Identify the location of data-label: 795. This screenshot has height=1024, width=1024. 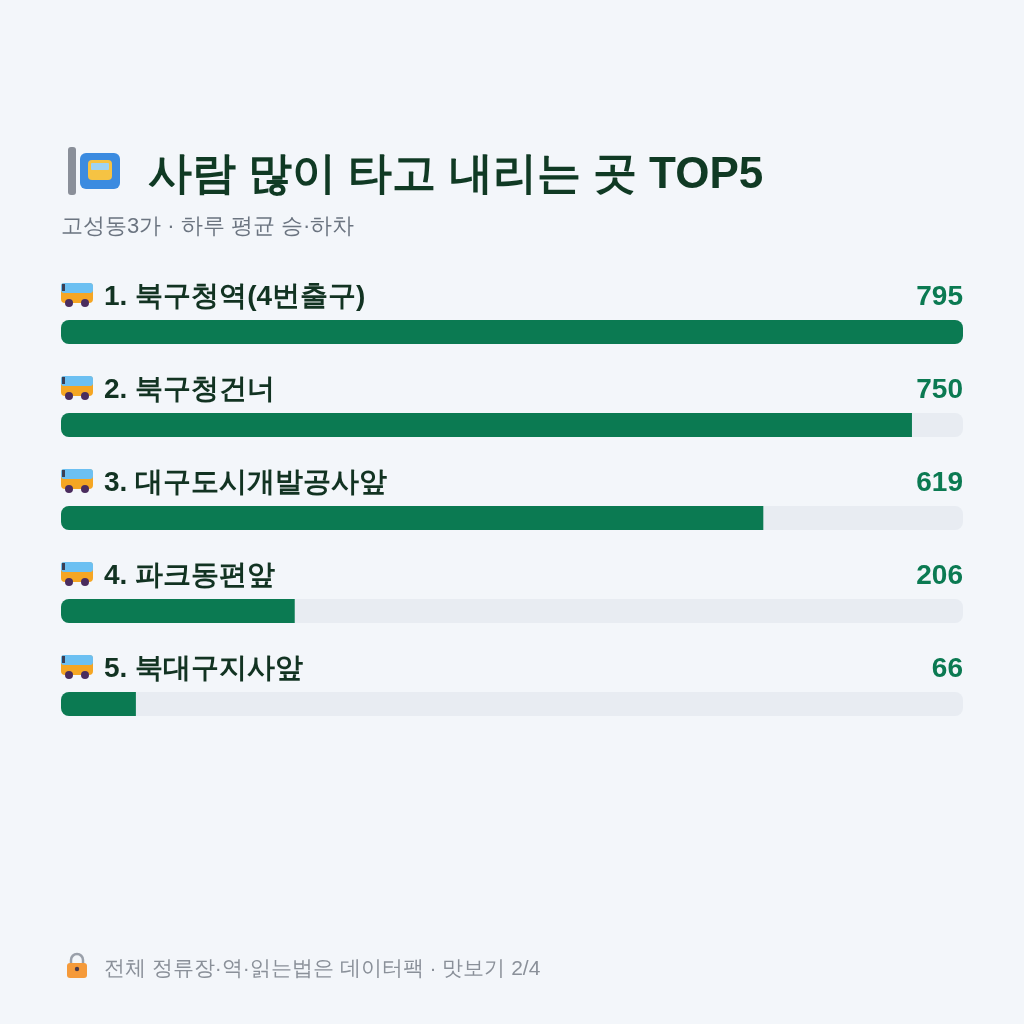
(939, 295).